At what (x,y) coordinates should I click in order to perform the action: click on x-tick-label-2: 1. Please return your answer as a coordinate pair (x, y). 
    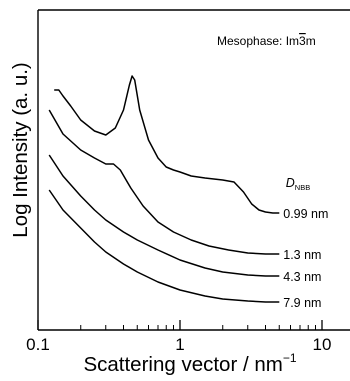
    Looking at the image, I should click on (179, 344).